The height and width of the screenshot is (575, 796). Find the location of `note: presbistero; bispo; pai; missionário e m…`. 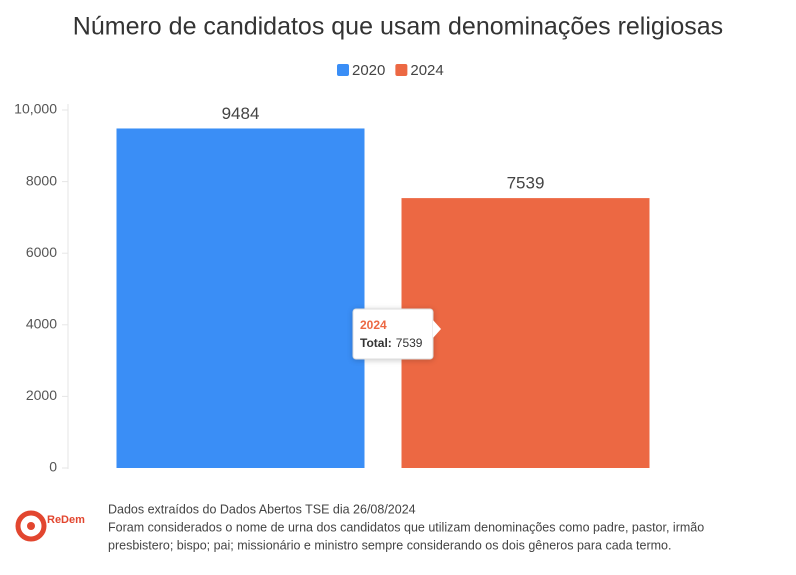

note: presbistero; bispo; pai; missionário e m… is located at coordinates (389, 545).